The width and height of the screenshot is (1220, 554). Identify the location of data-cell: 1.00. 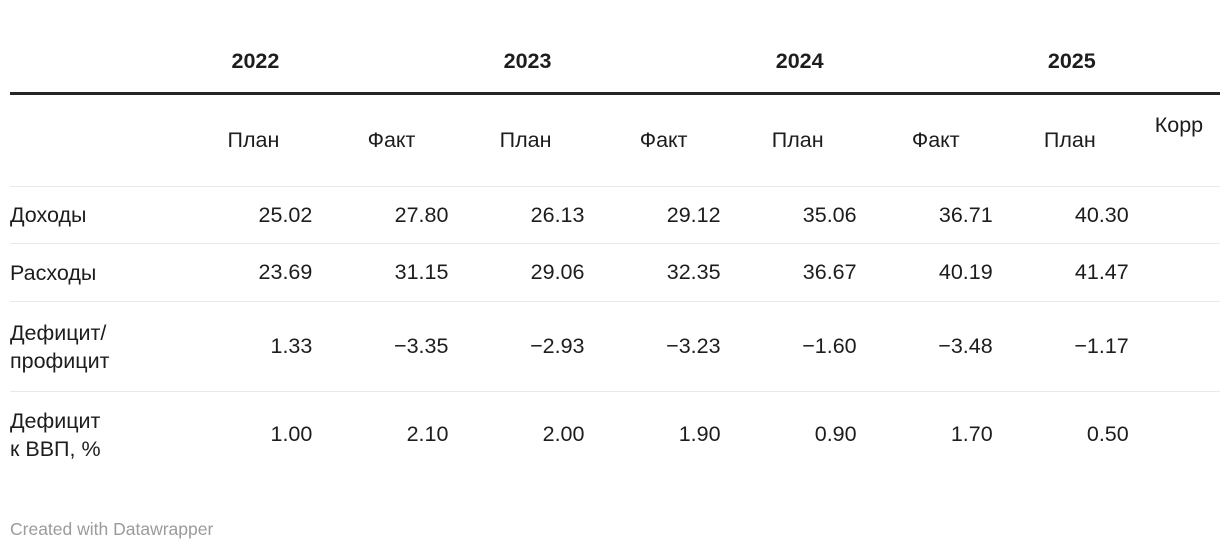
(291, 434).